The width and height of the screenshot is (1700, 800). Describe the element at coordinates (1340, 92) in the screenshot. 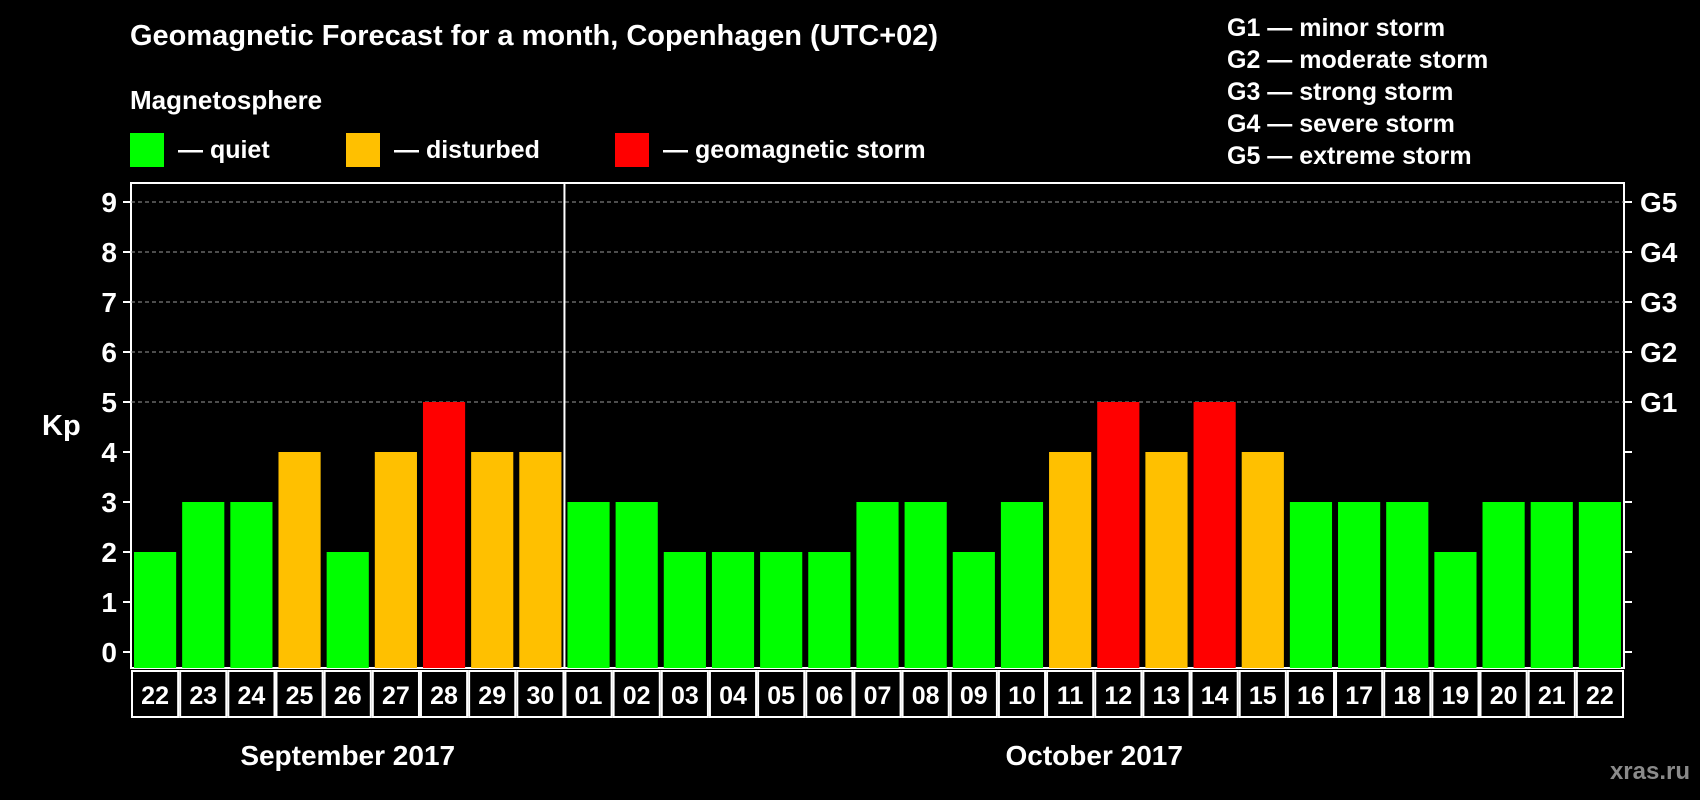

I see `g-level-item: G3 — strong storm` at that location.